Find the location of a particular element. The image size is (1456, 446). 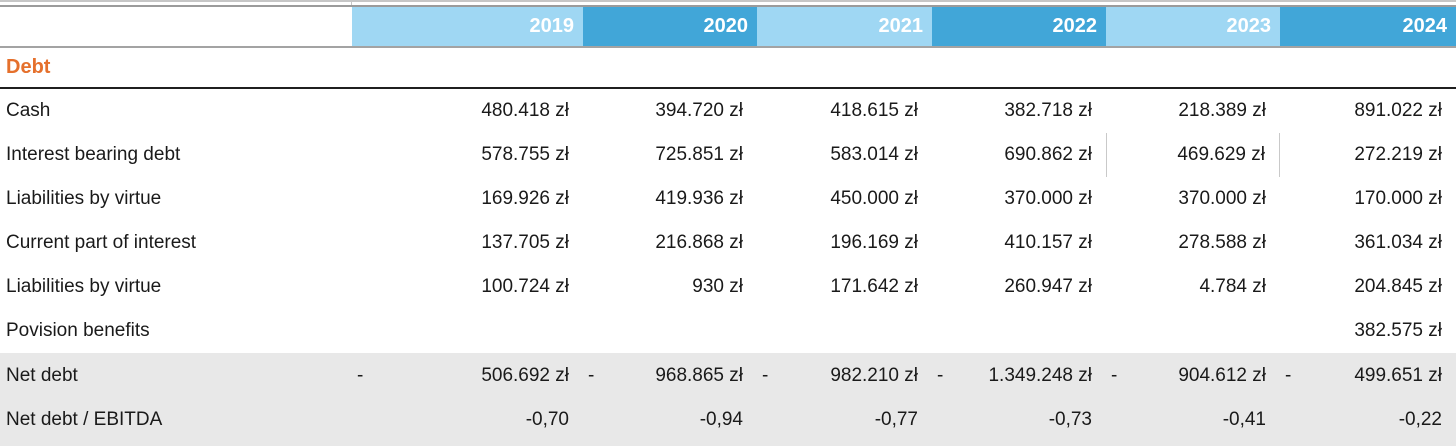

row-label-cell: Povision benefits is located at coordinates (78, 330).